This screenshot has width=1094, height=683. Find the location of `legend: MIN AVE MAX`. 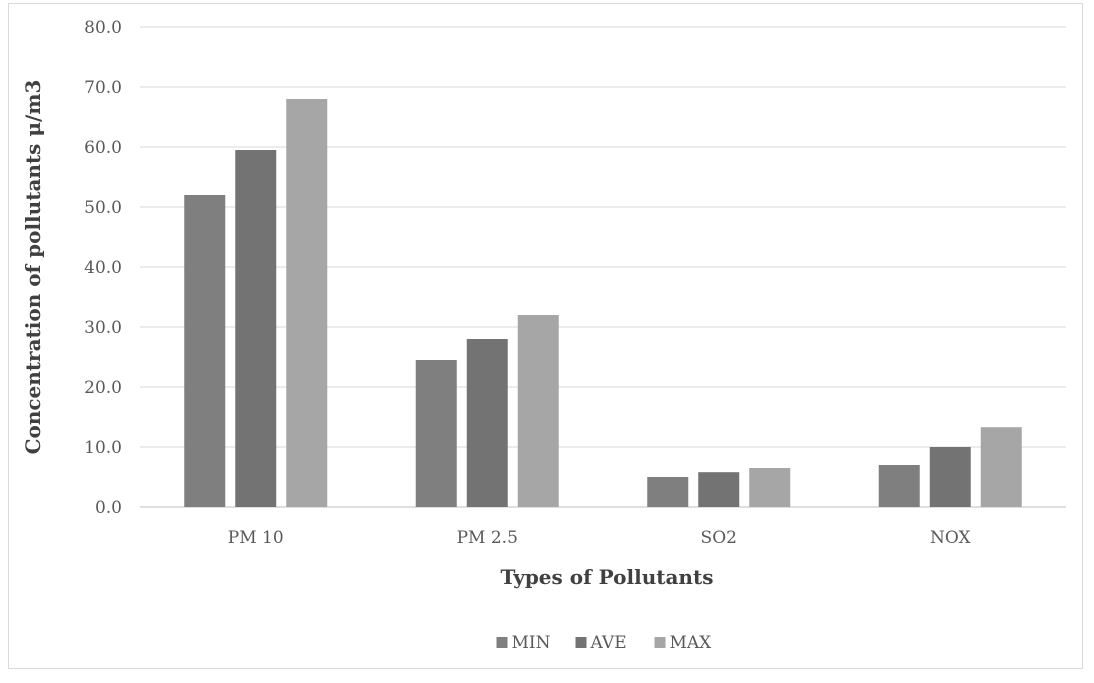

legend: MIN AVE MAX is located at coordinates (604, 643).